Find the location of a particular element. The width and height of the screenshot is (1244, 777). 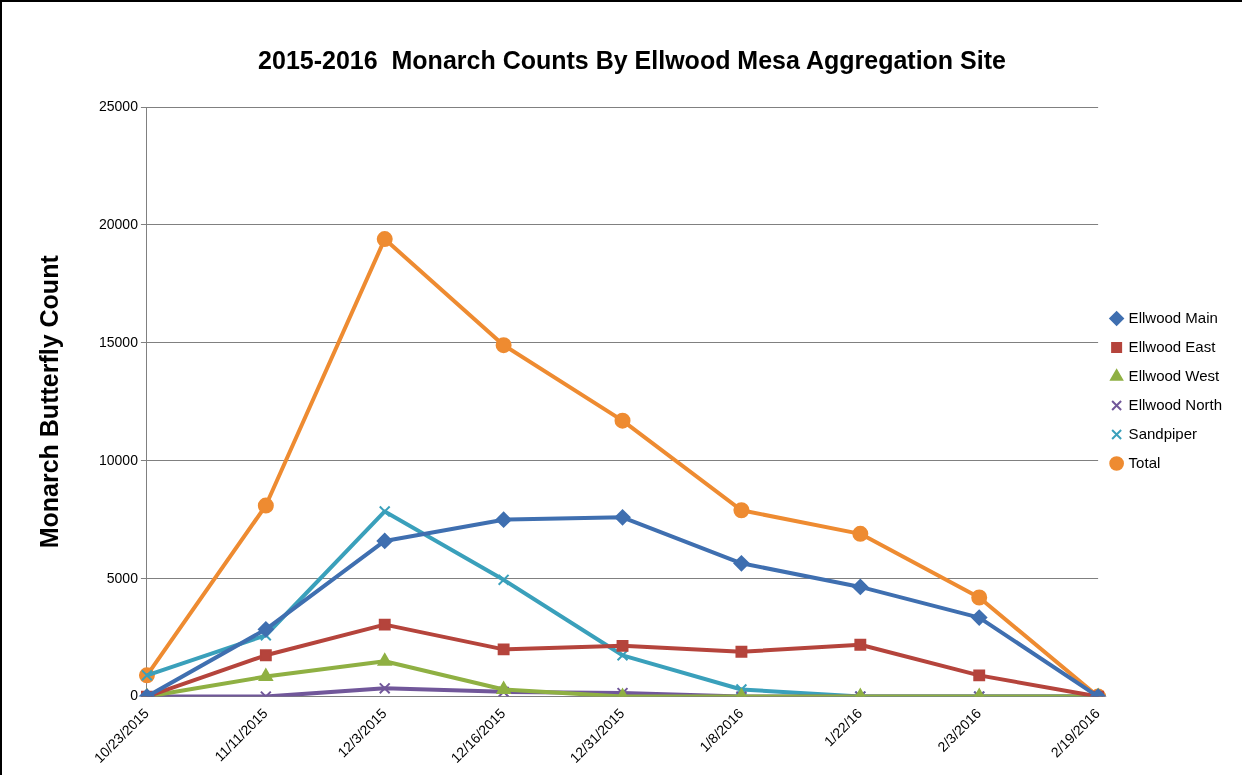

legend-label: Sandpiper is located at coordinates (1163, 433).